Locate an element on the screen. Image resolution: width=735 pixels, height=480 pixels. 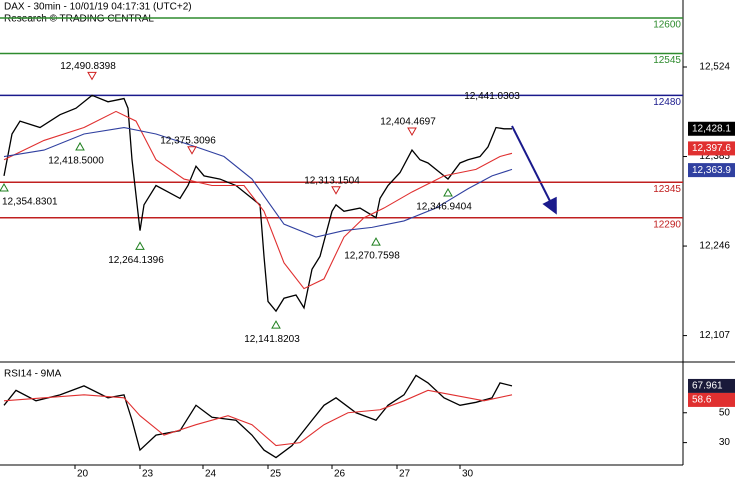
level-label: 12290 is located at coordinates (667, 224).